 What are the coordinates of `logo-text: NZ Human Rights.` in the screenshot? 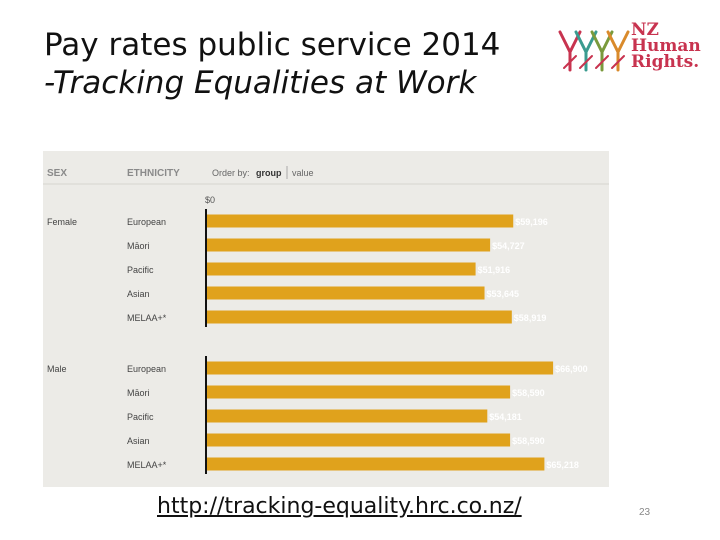 It's located at (673, 46).